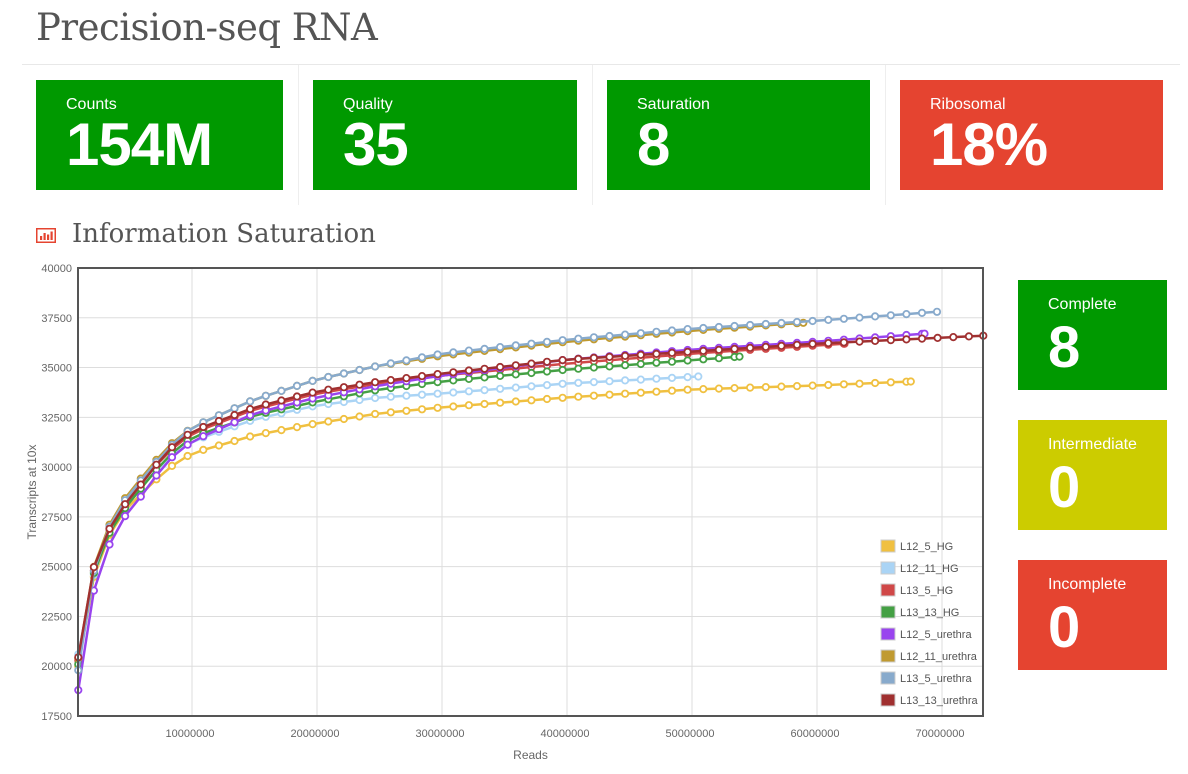  What do you see at coordinates (936, 679) in the screenshot?
I see `legend-label: L13_5_urethra` at bounding box center [936, 679].